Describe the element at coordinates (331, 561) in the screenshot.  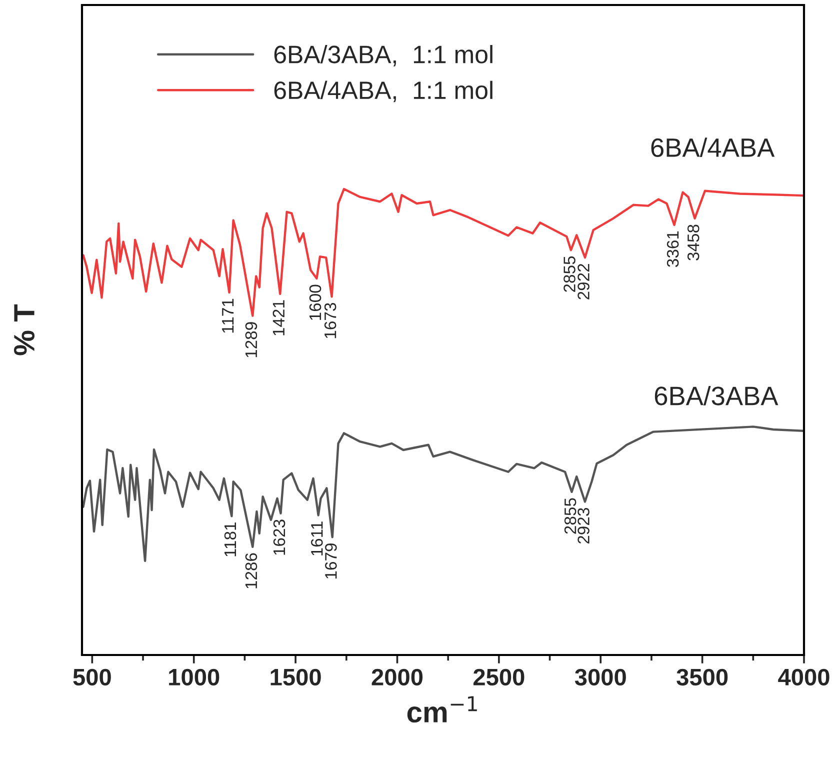
I see `annotation: 1679` at that location.